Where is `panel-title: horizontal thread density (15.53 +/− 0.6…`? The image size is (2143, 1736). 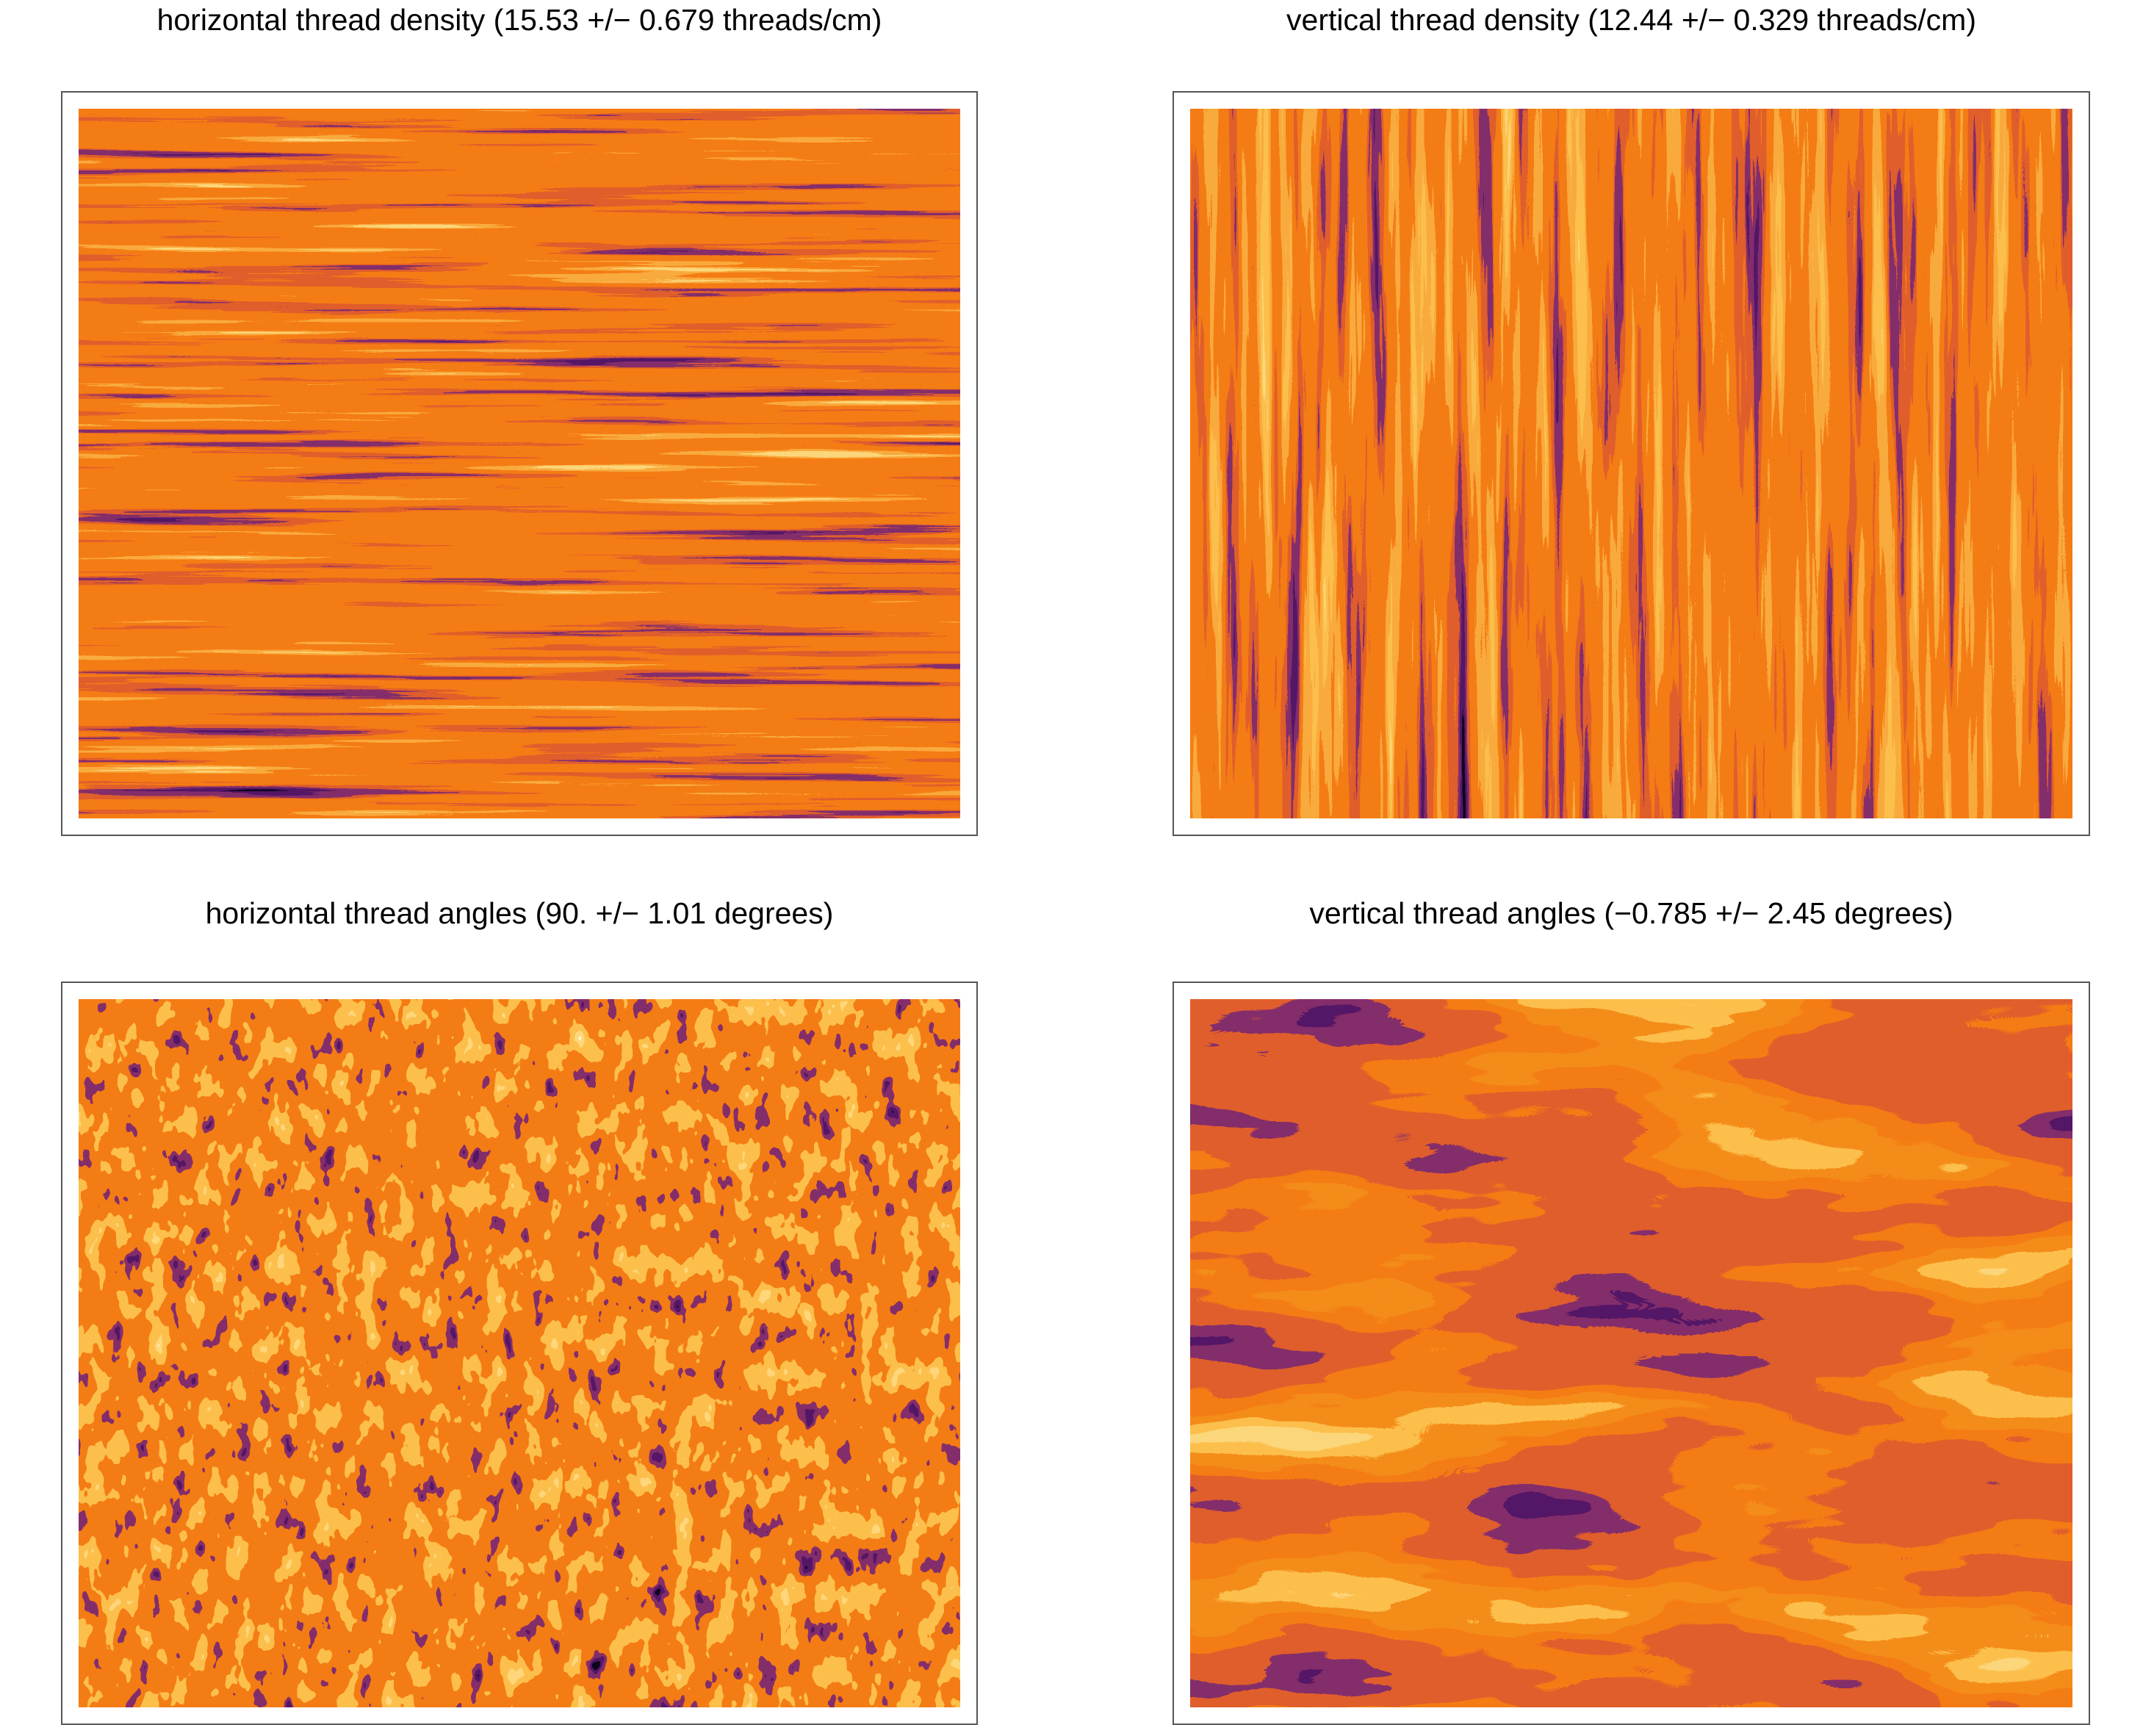
panel-title: horizontal thread density (15.53 +/− 0.6… is located at coordinates (519, 20).